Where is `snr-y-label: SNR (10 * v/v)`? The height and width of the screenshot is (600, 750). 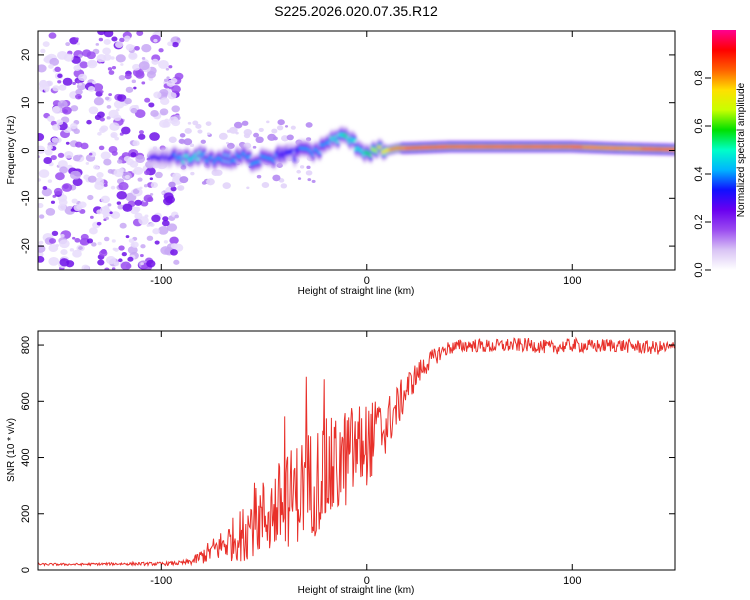 snr-y-label: SNR (10 * v/v) is located at coordinates (11, 450).